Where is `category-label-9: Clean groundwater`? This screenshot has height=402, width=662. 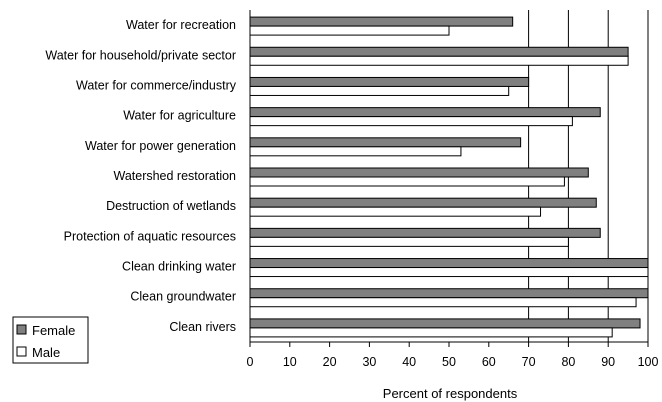
category-label-9: Clean groundwater is located at coordinates (183, 297).